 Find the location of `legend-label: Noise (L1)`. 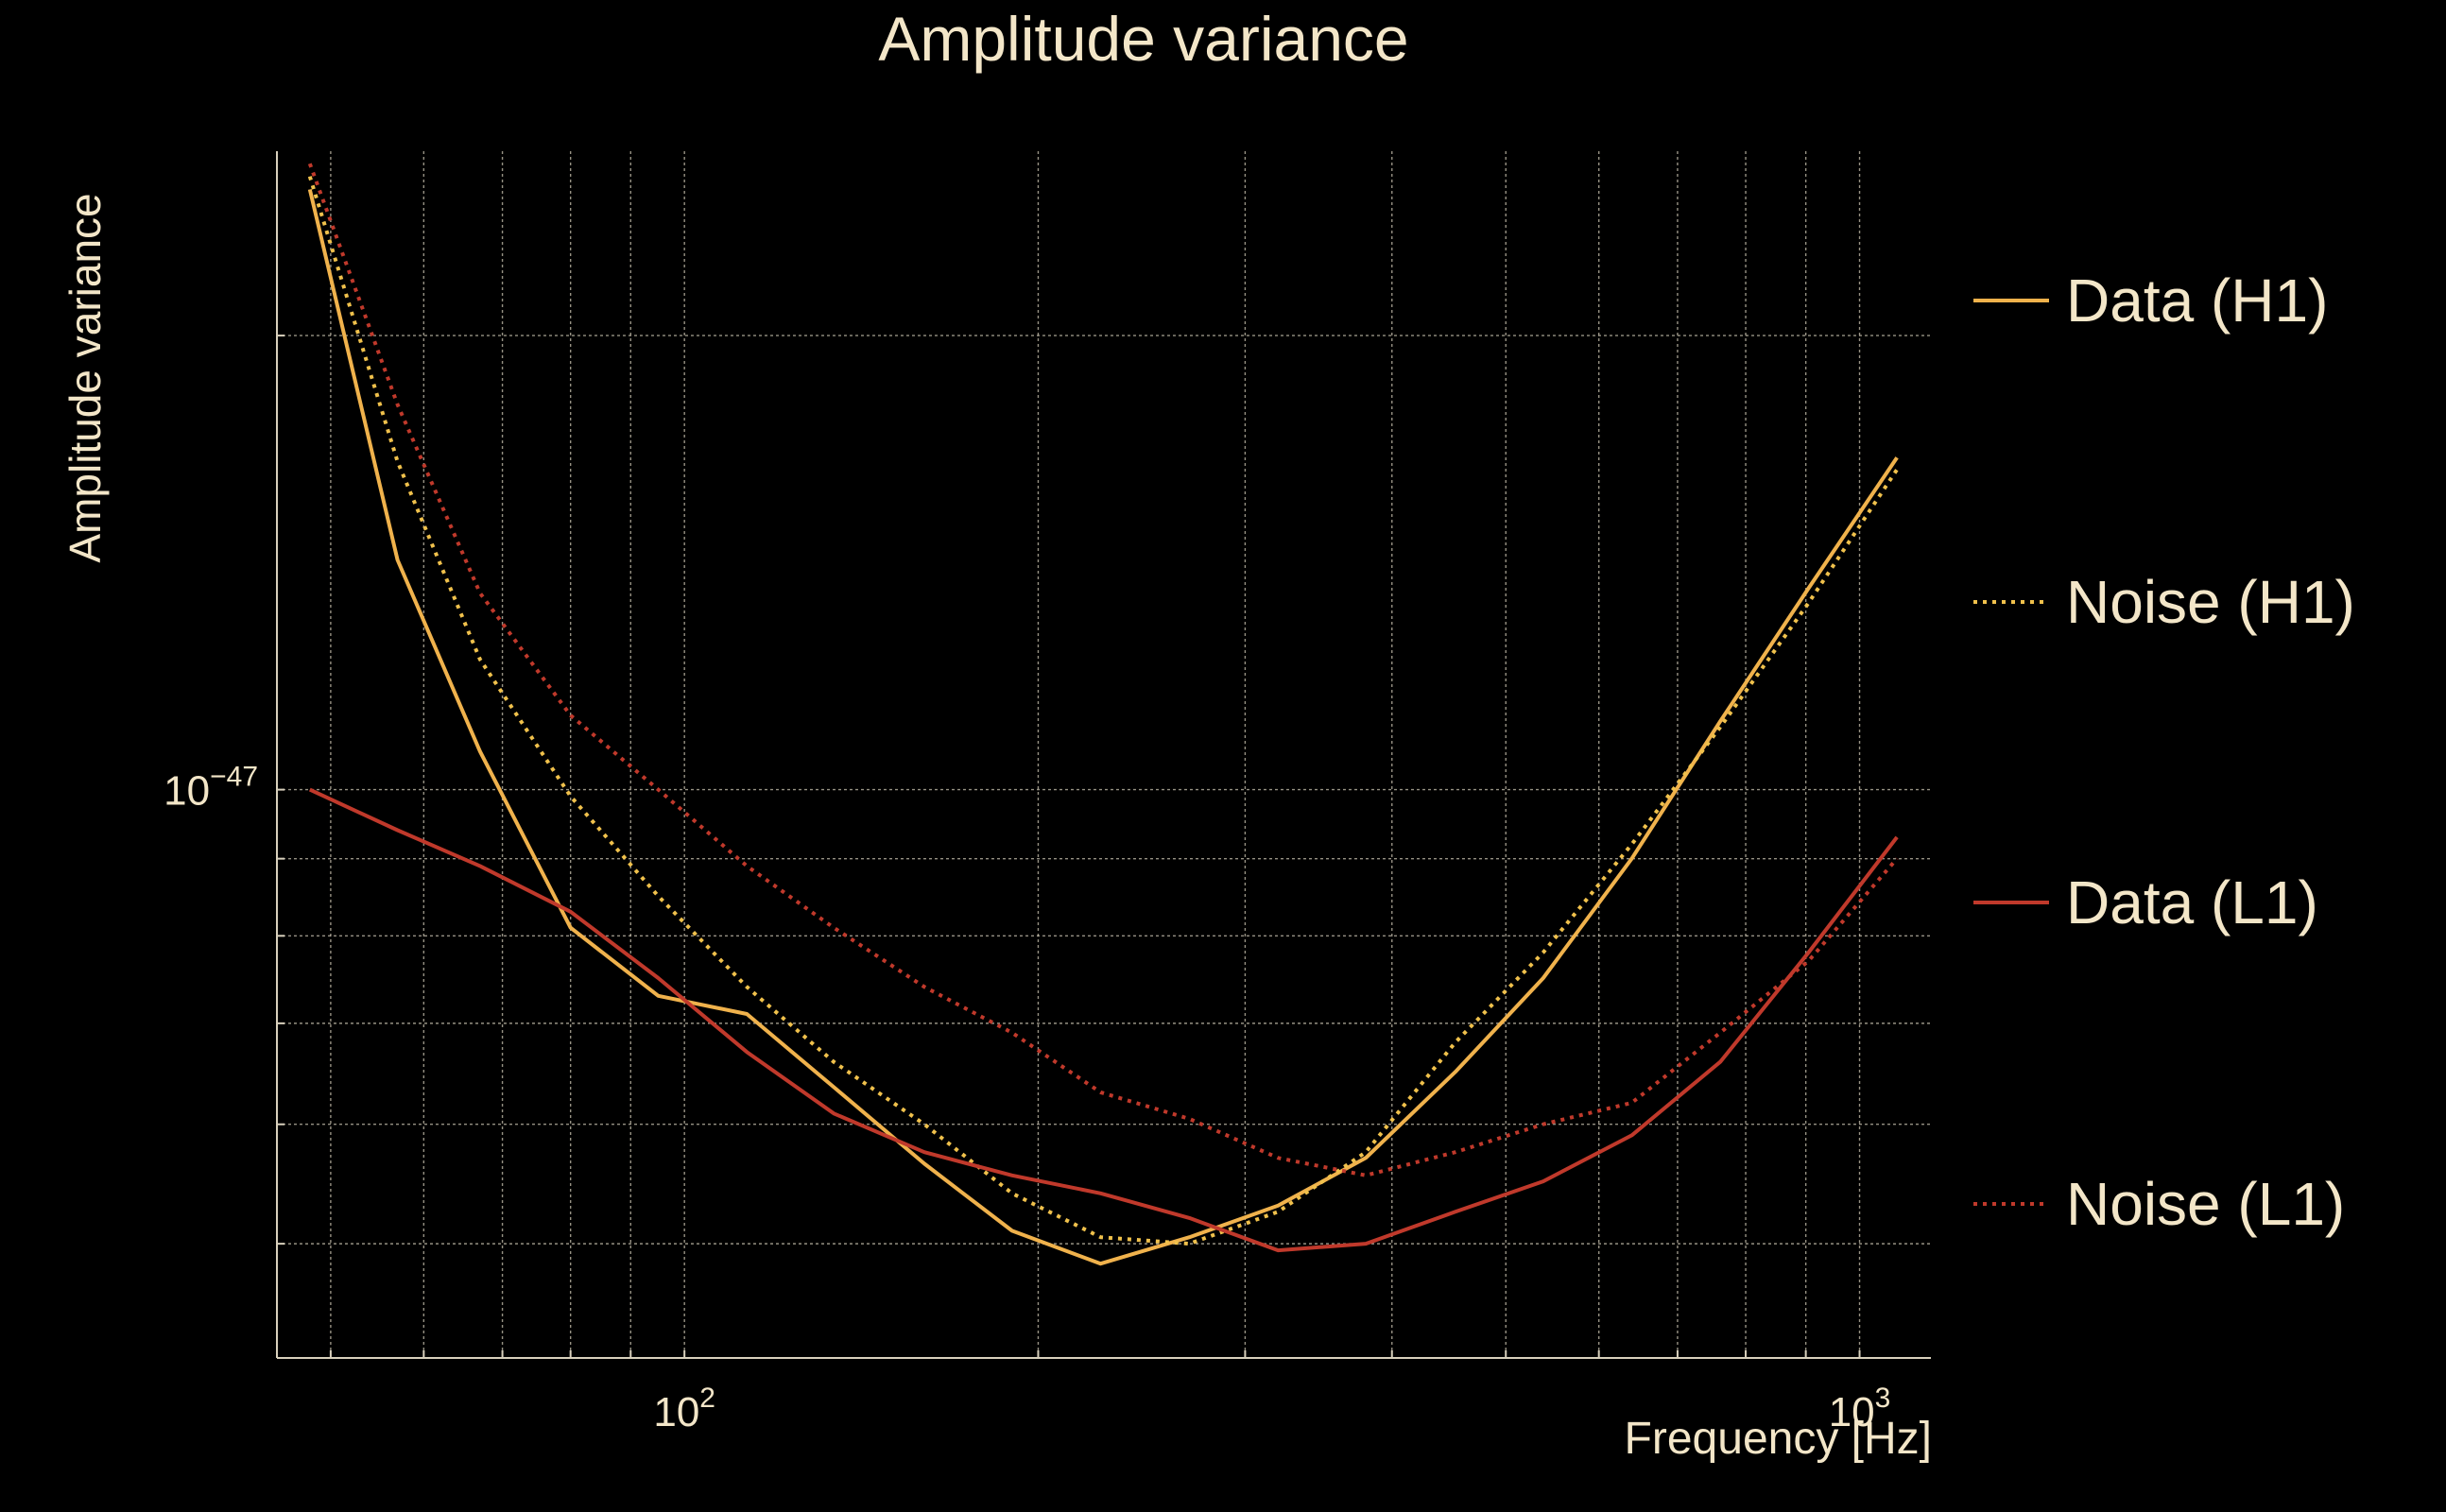

legend-label: Noise (L1) is located at coordinates (2205, 1204).